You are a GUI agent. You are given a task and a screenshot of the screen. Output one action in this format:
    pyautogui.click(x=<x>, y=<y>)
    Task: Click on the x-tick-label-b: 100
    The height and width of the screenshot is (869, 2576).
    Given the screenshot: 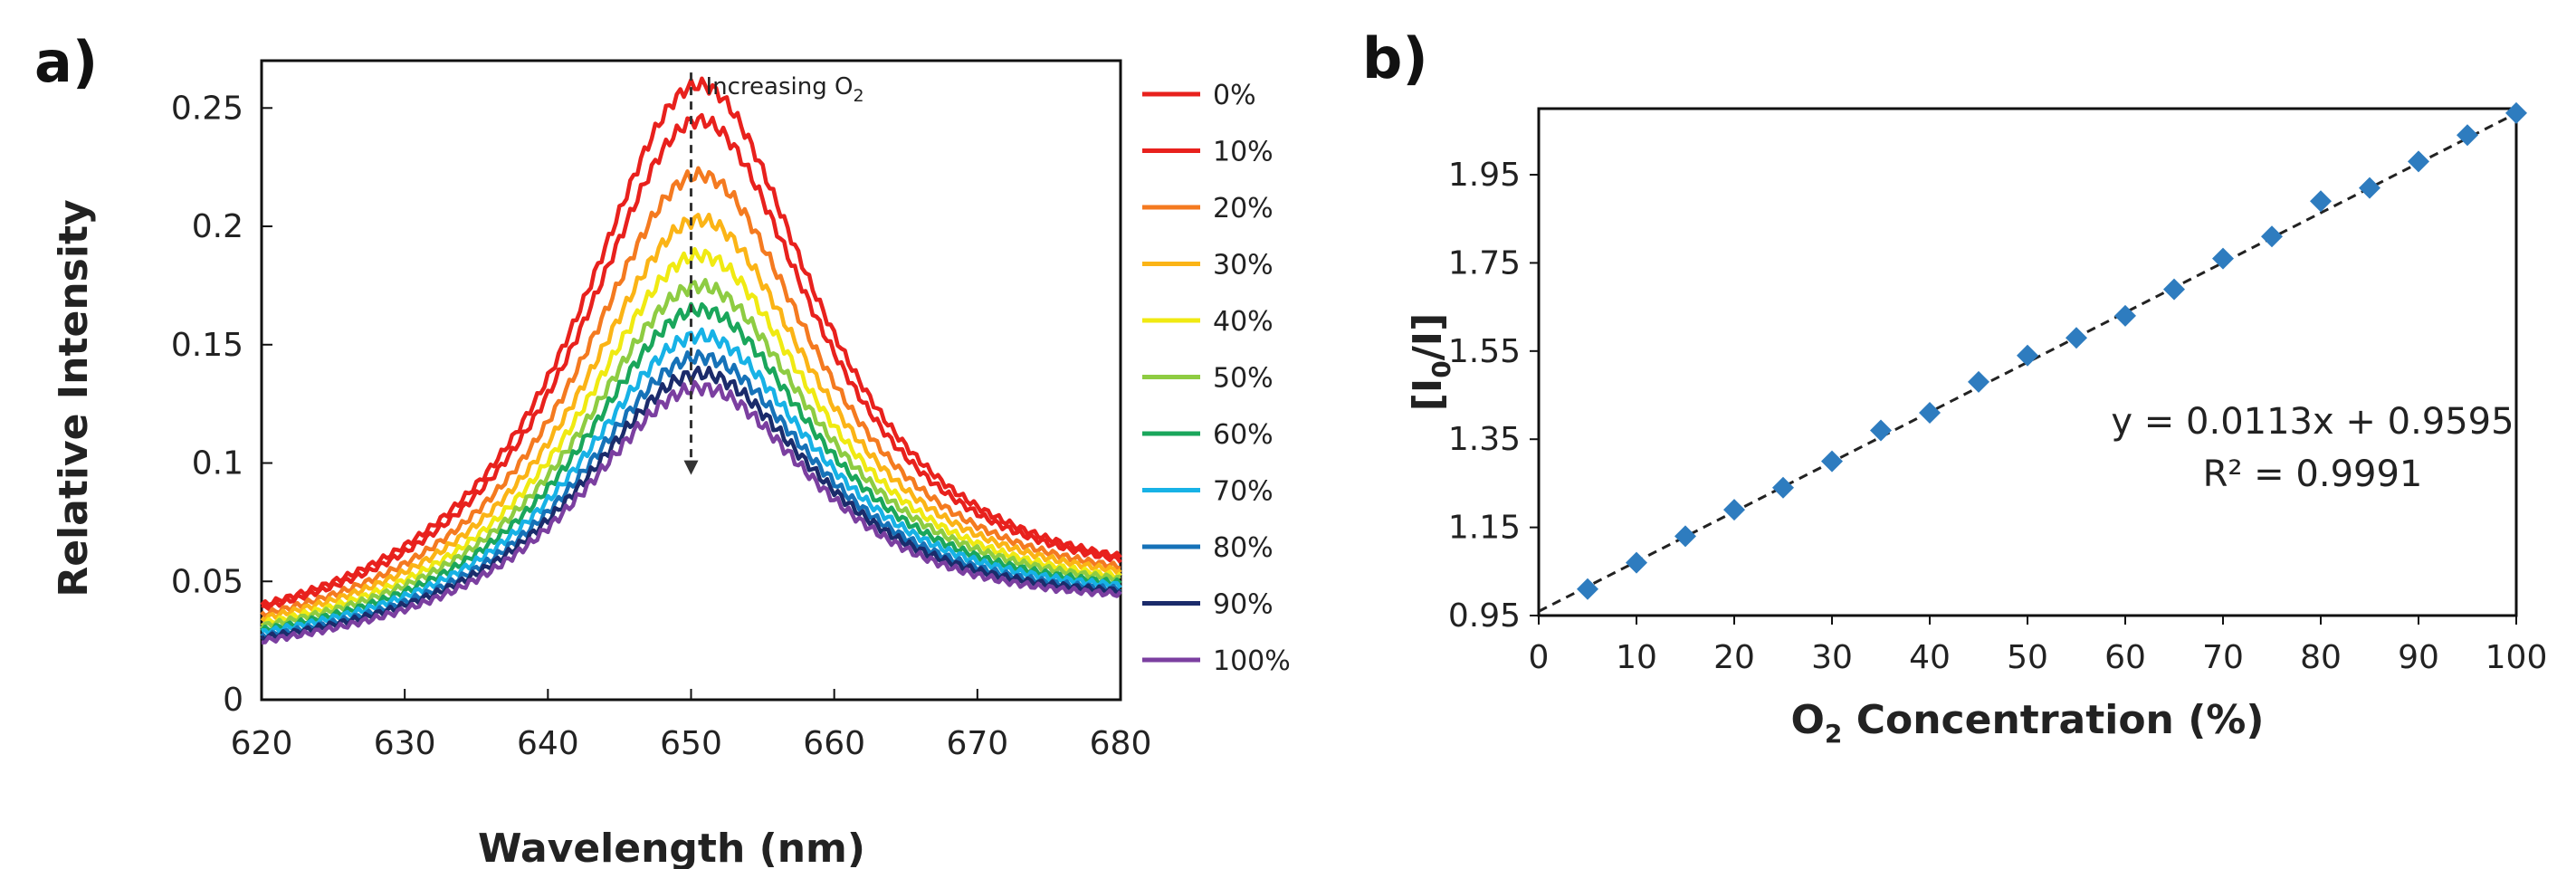 What is the action you would take?
    pyautogui.click(x=2516, y=657)
    